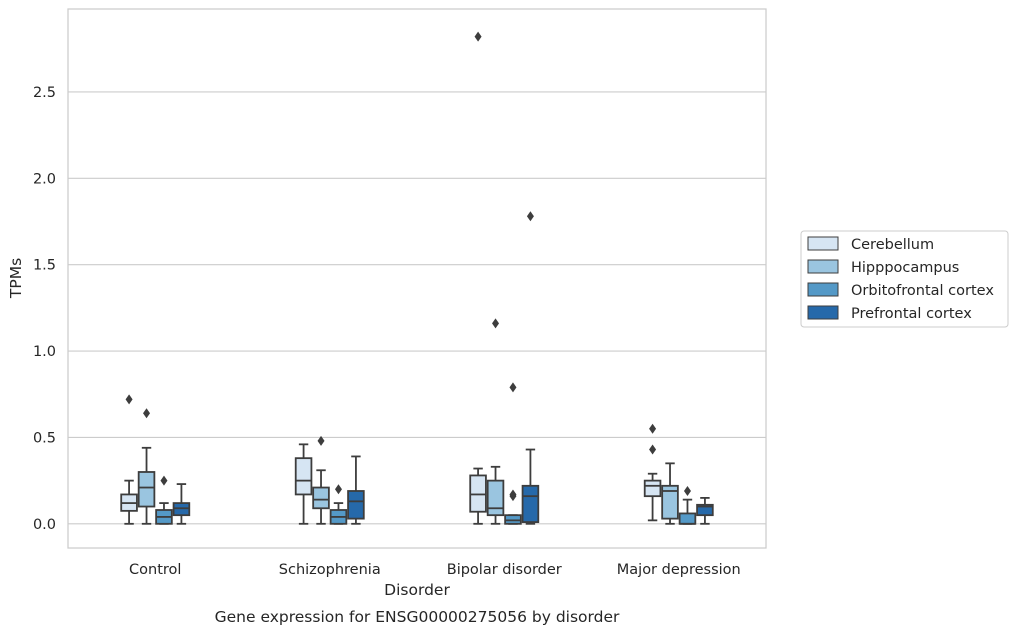 This screenshot has height=638, width=1018. I want to click on x-tick-label: Bipolar disorder, so click(504, 570).